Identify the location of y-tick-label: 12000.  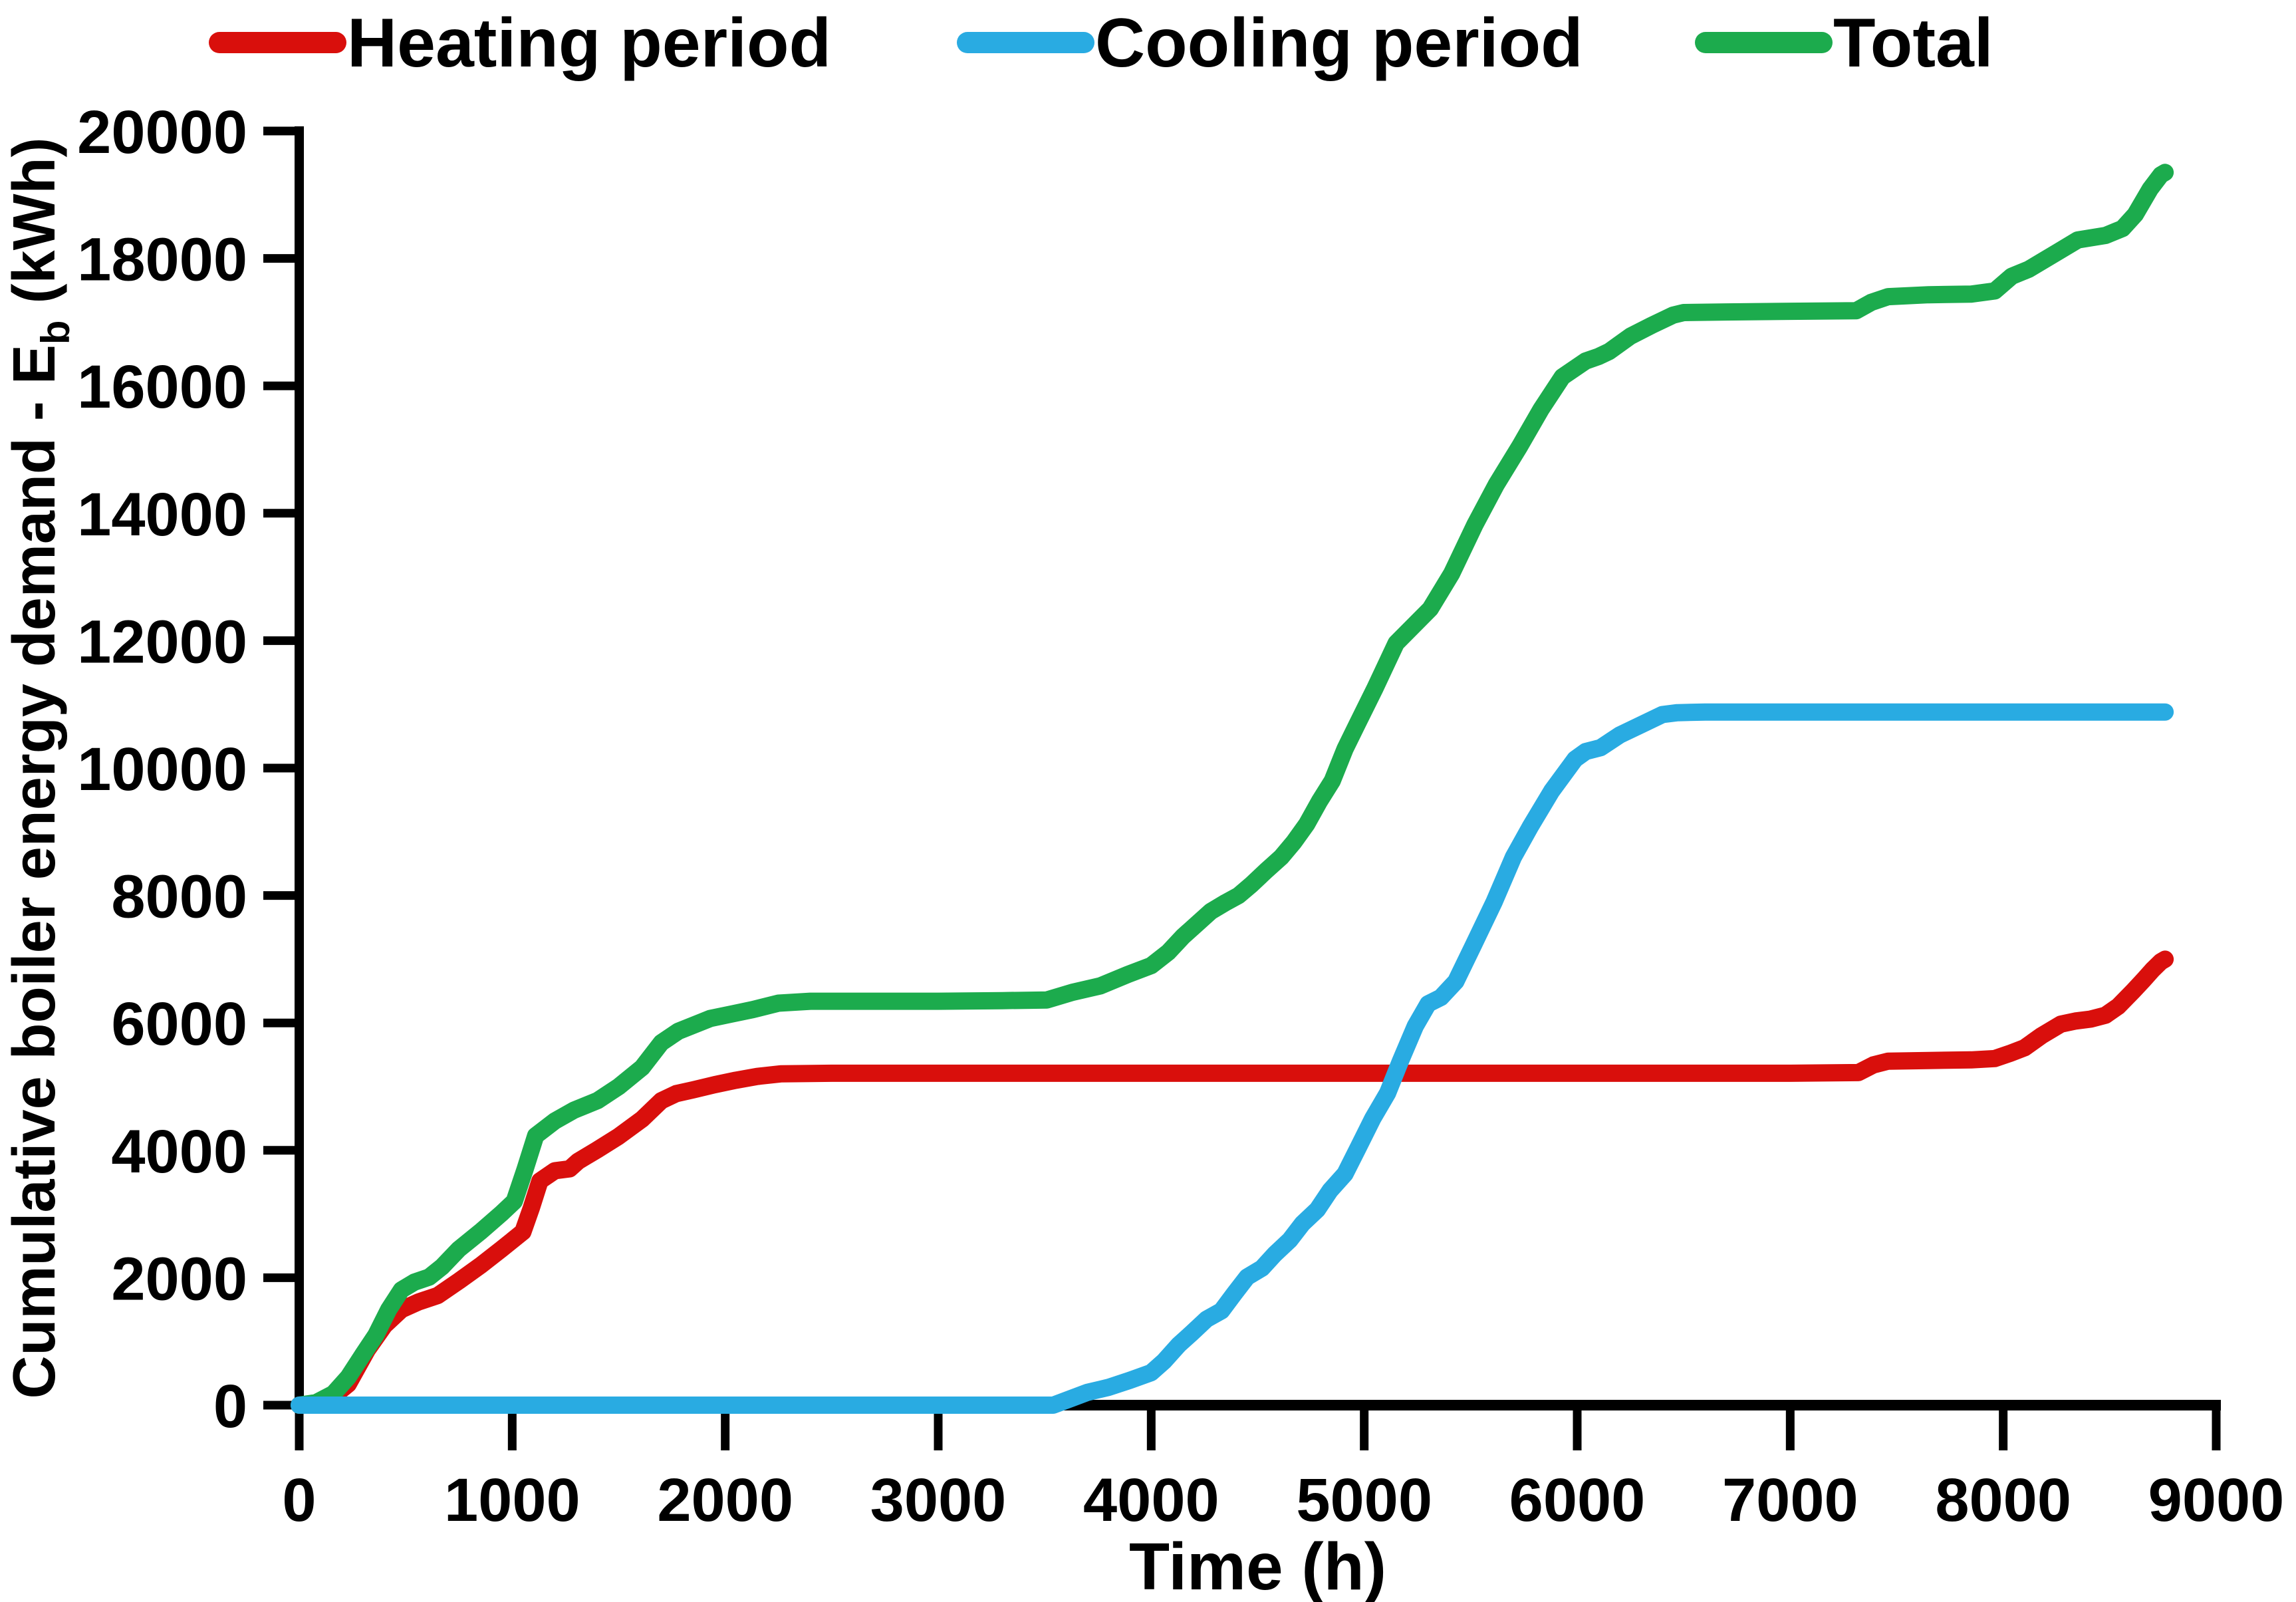
(162, 642).